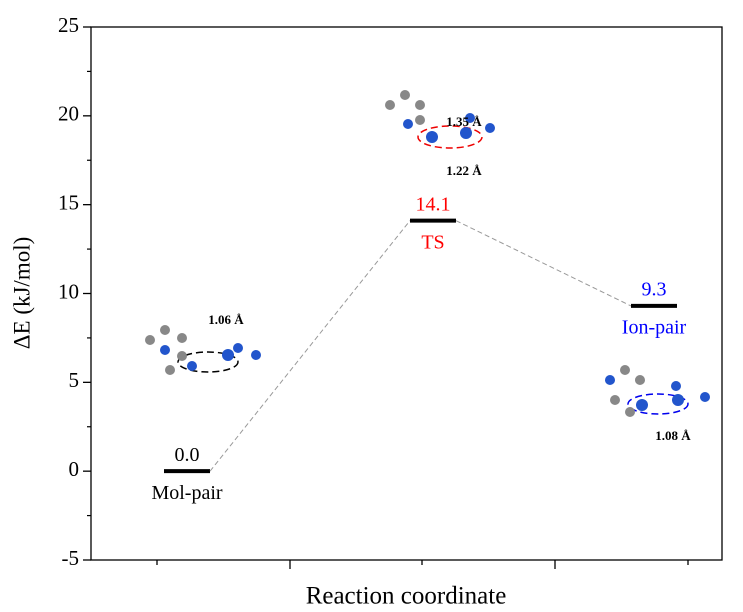 The width and height of the screenshot is (743, 612). Describe the element at coordinates (71, 558) in the screenshot. I see `y-tick-label: -5` at that location.